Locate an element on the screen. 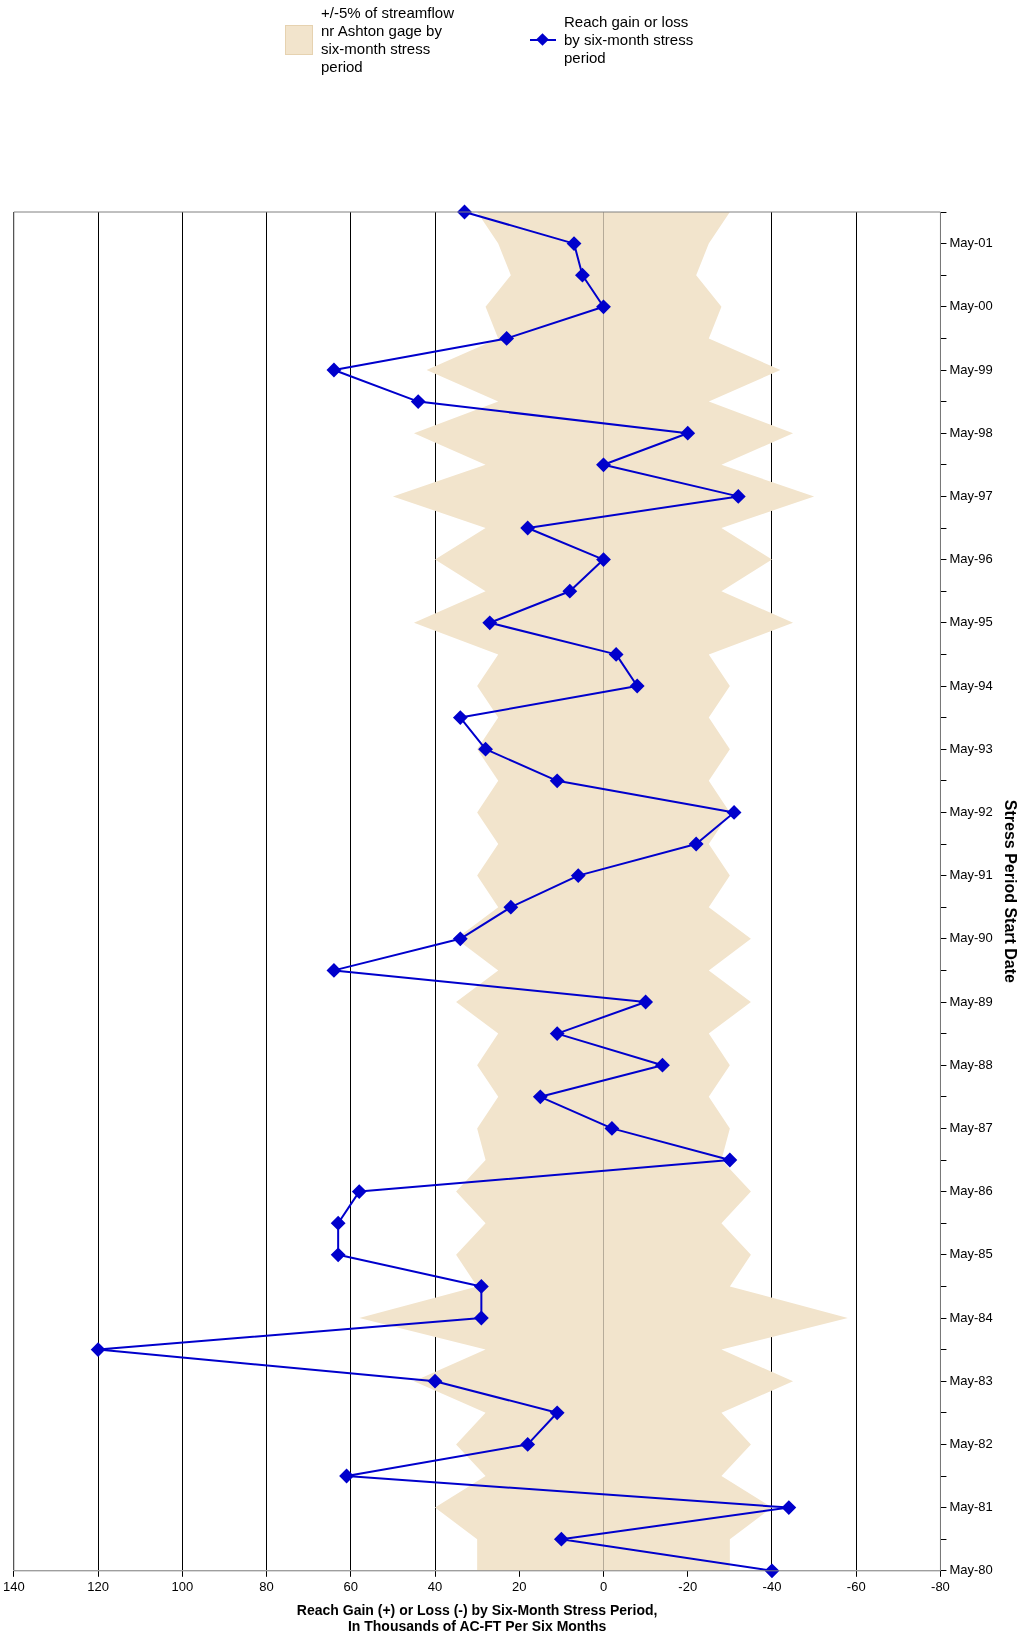 The width and height of the screenshot is (1029, 1648). y-tick-label: May-87 is located at coordinates (971, 1127).